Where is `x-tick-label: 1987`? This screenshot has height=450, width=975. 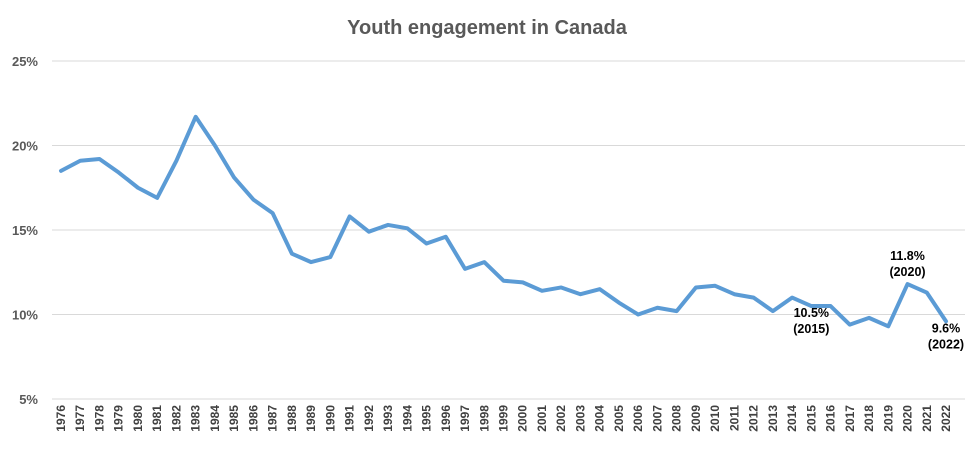 x-tick-label: 1987 is located at coordinates (273, 418).